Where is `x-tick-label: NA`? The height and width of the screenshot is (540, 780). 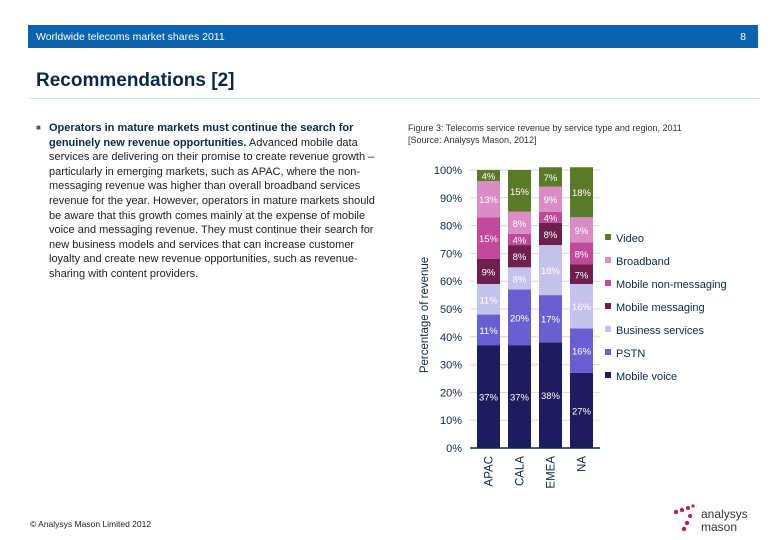 x-tick-label: NA is located at coordinates (583, 464).